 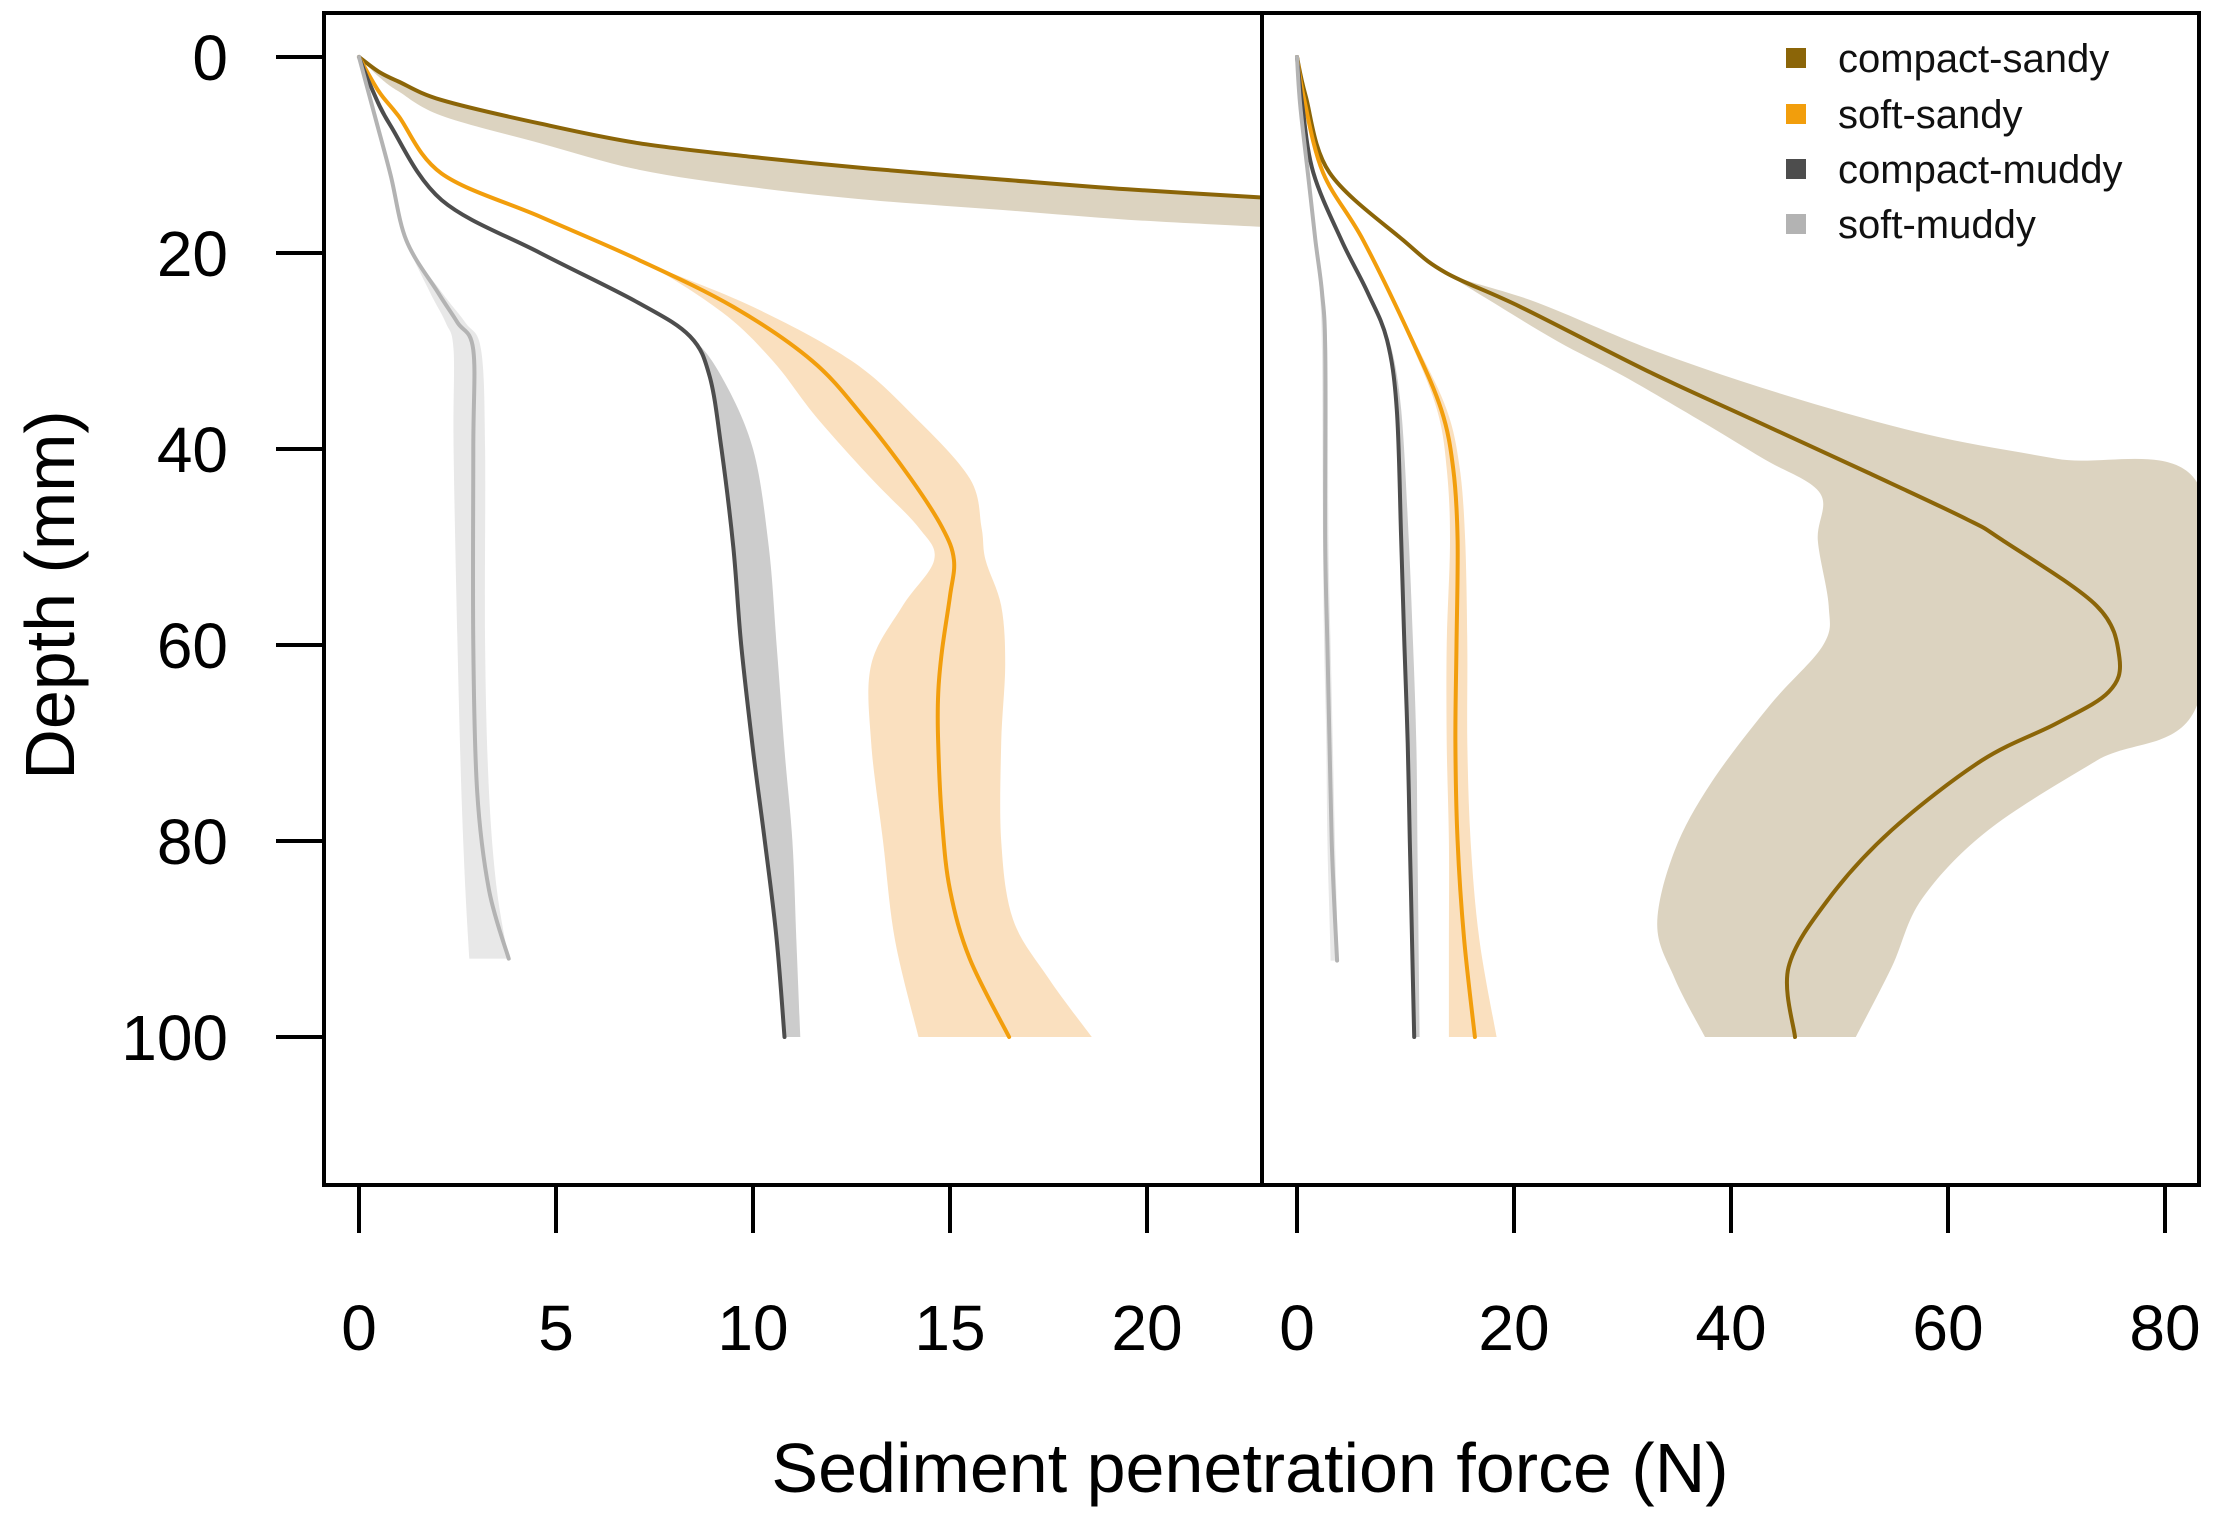 What do you see at coordinates (192, 450) in the screenshot?
I see `y-tick-label: 40` at bounding box center [192, 450].